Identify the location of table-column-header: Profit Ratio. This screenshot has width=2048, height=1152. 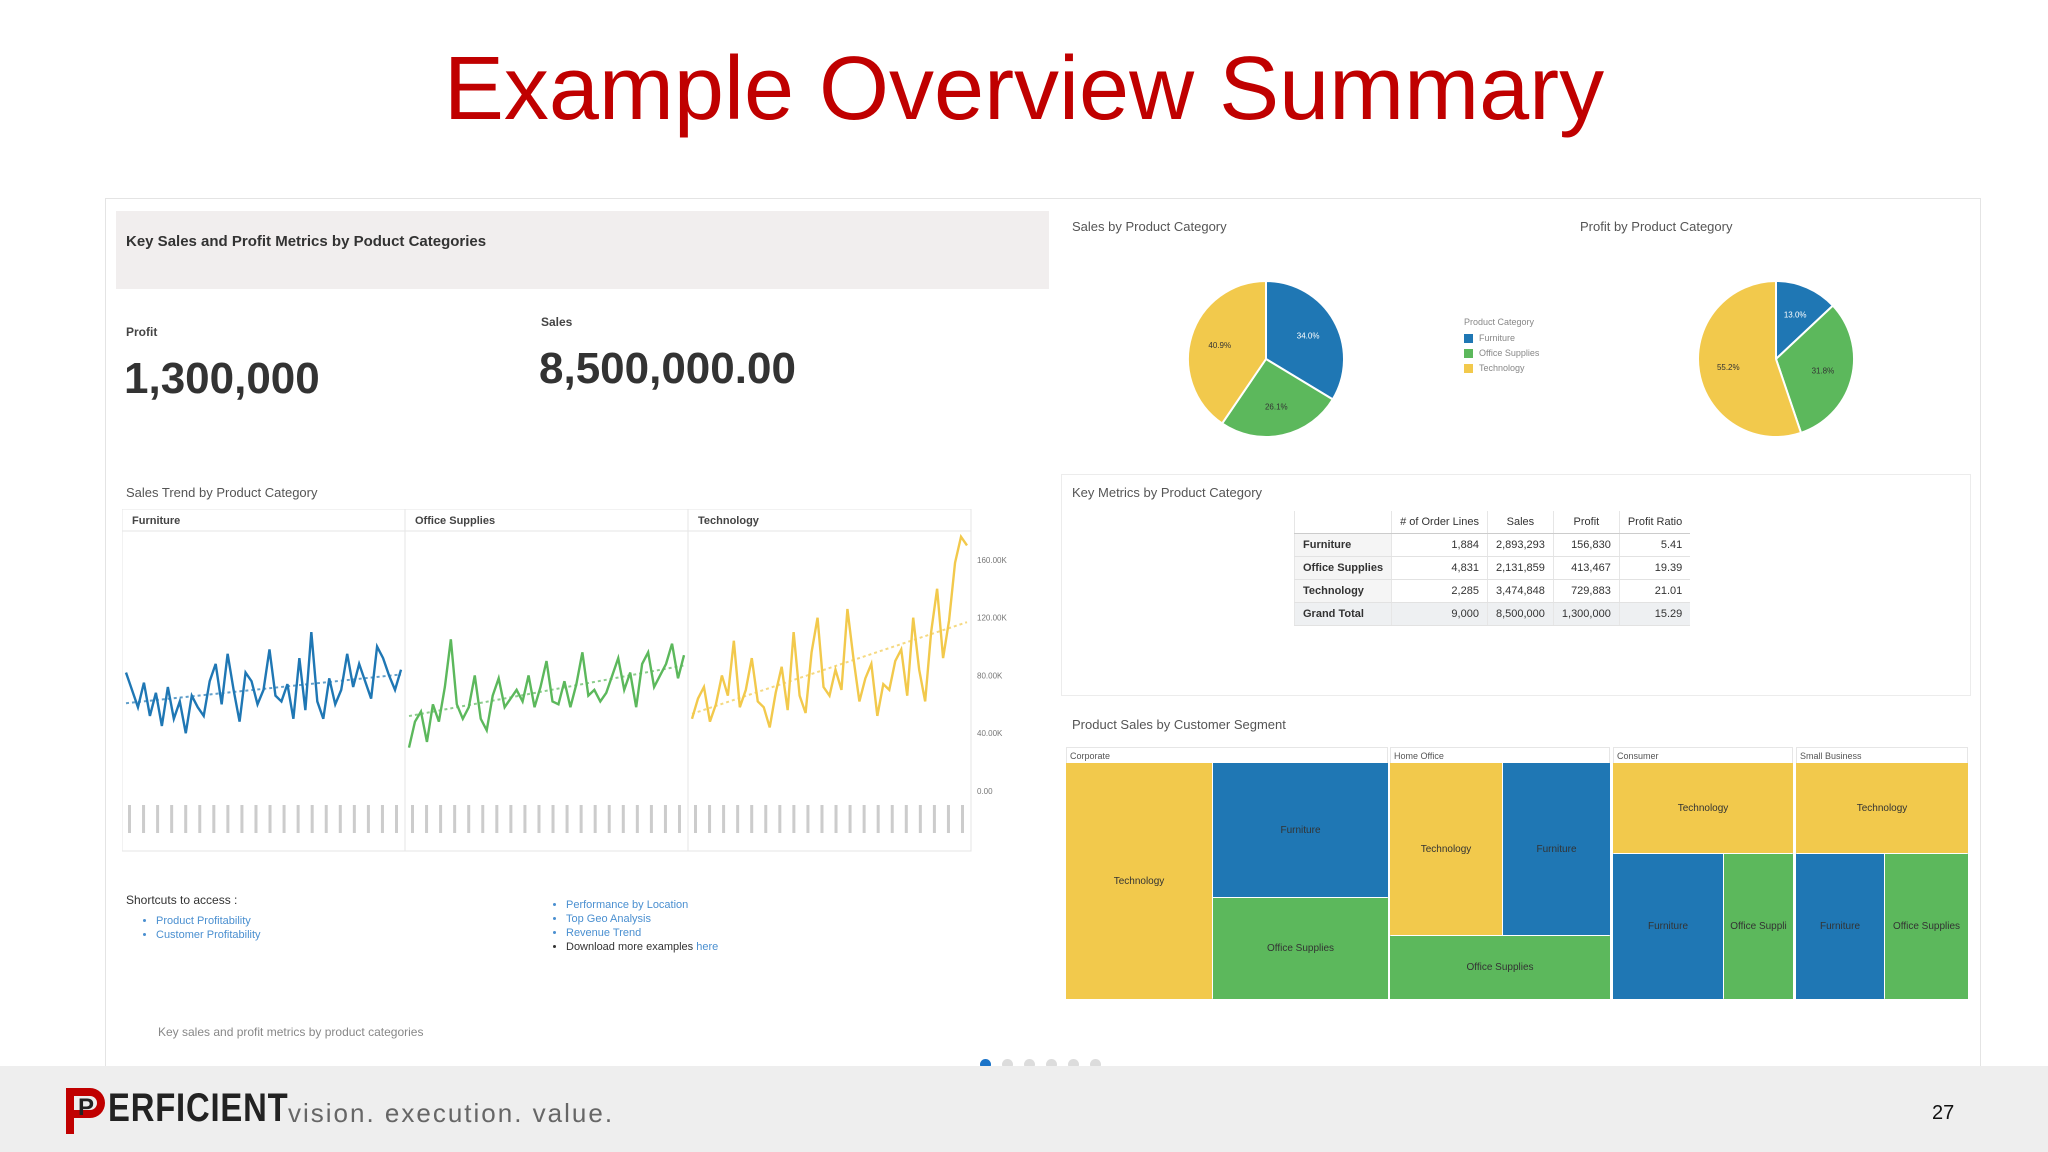
(1654, 522).